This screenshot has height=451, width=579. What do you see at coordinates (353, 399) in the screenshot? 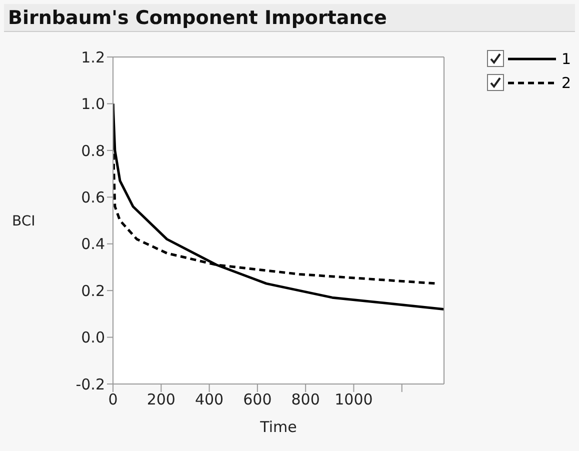
I see `x-tick-label: 1000` at bounding box center [353, 399].